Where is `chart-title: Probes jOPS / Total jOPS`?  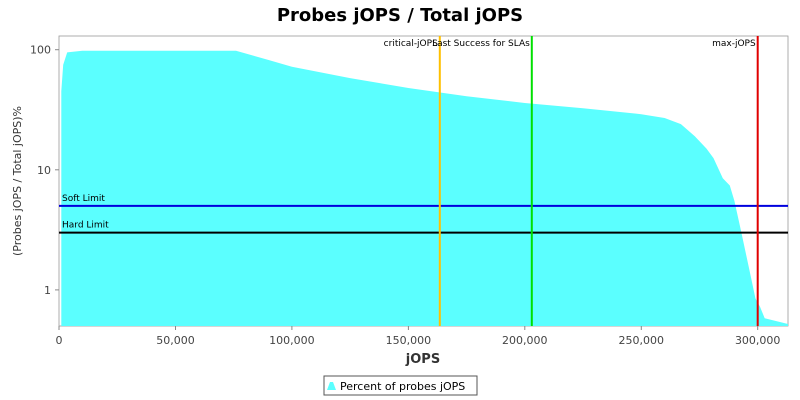
chart-title: Probes jOPS / Total jOPS is located at coordinates (400, 15).